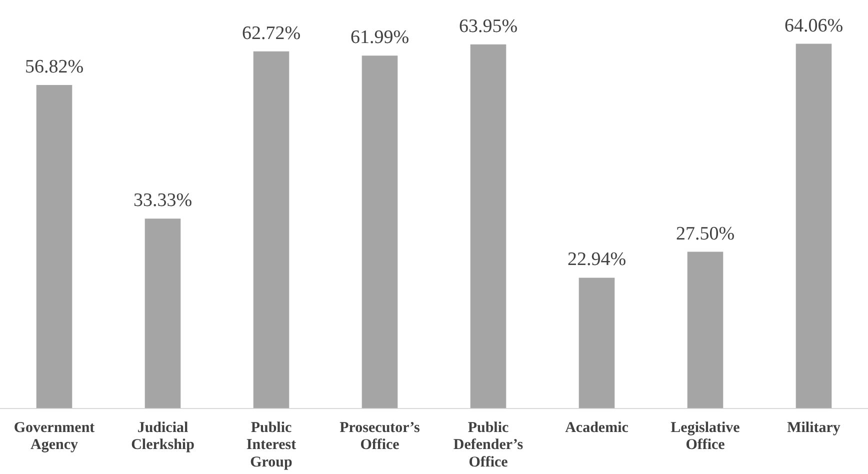 This screenshot has height=474, width=868. I want to click on data-label: 56.82%, so click(54, 67).